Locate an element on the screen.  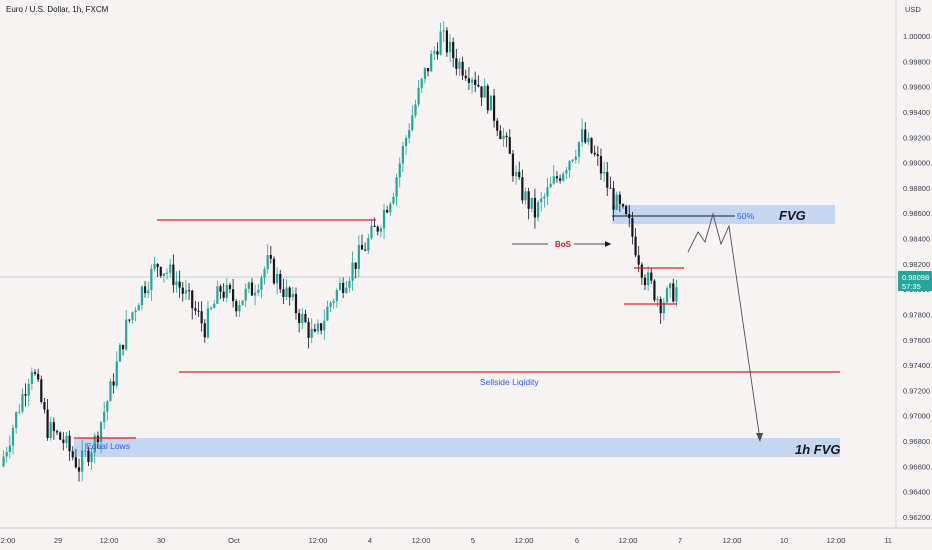
time-tick-label: 4 is located at coordinates (370, 540).